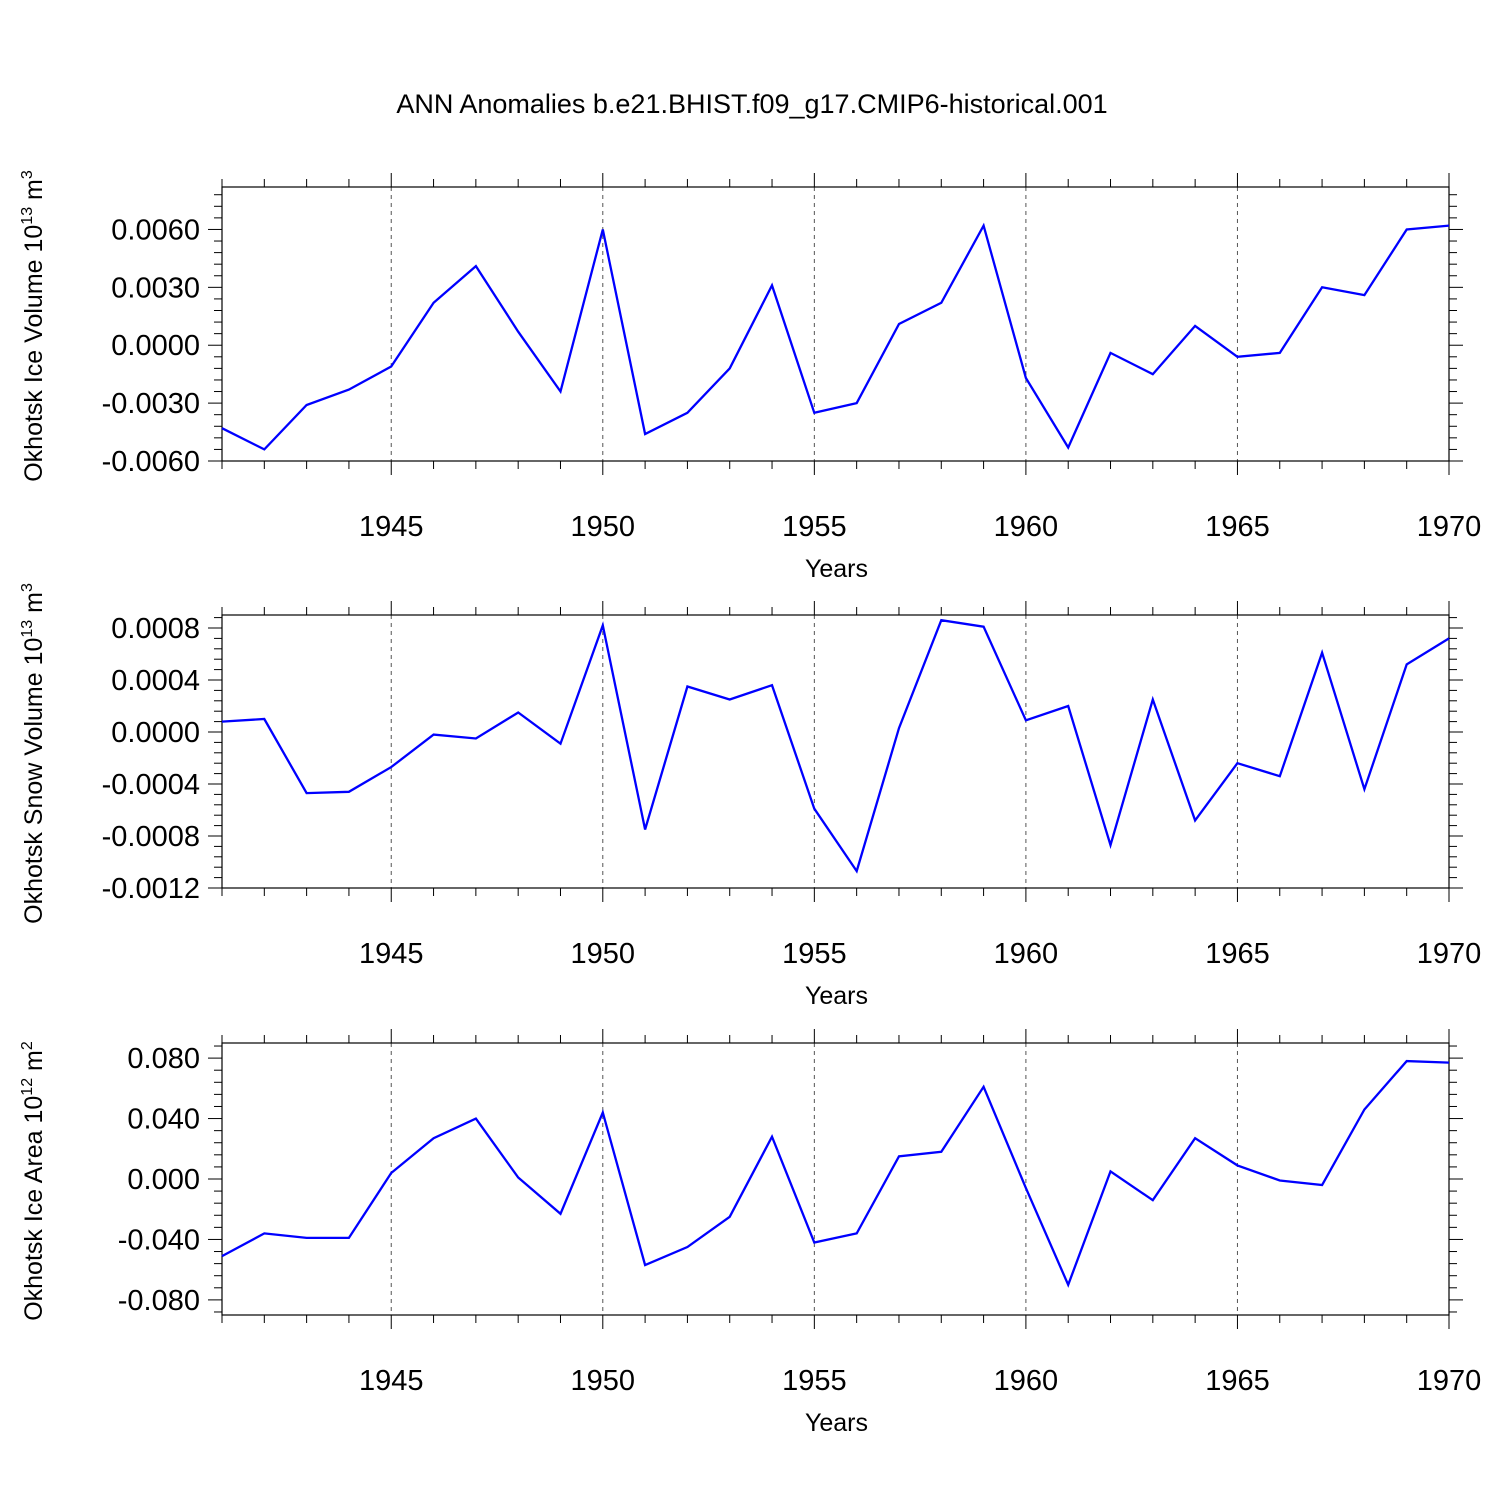  Describe the element at coordinates (163, 1059) in the screenshot. I see `y-tick-label: 0.080` at that location.